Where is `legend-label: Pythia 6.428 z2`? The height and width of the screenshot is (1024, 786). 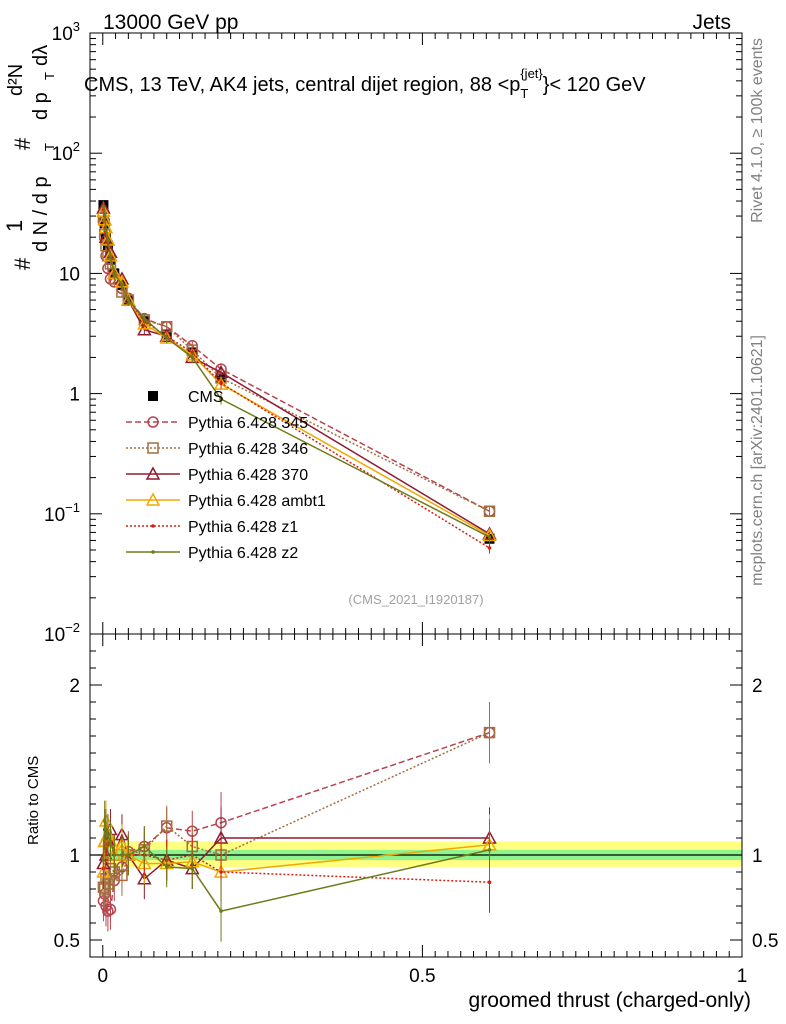 legend-label: Pythia 6.428 z2 is located at coordinates (243, 553).